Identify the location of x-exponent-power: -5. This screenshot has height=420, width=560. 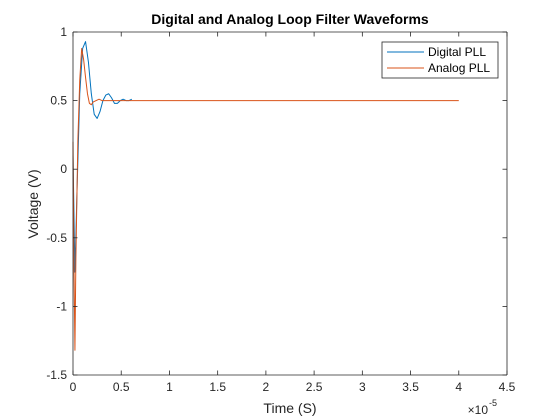
(493, 403).